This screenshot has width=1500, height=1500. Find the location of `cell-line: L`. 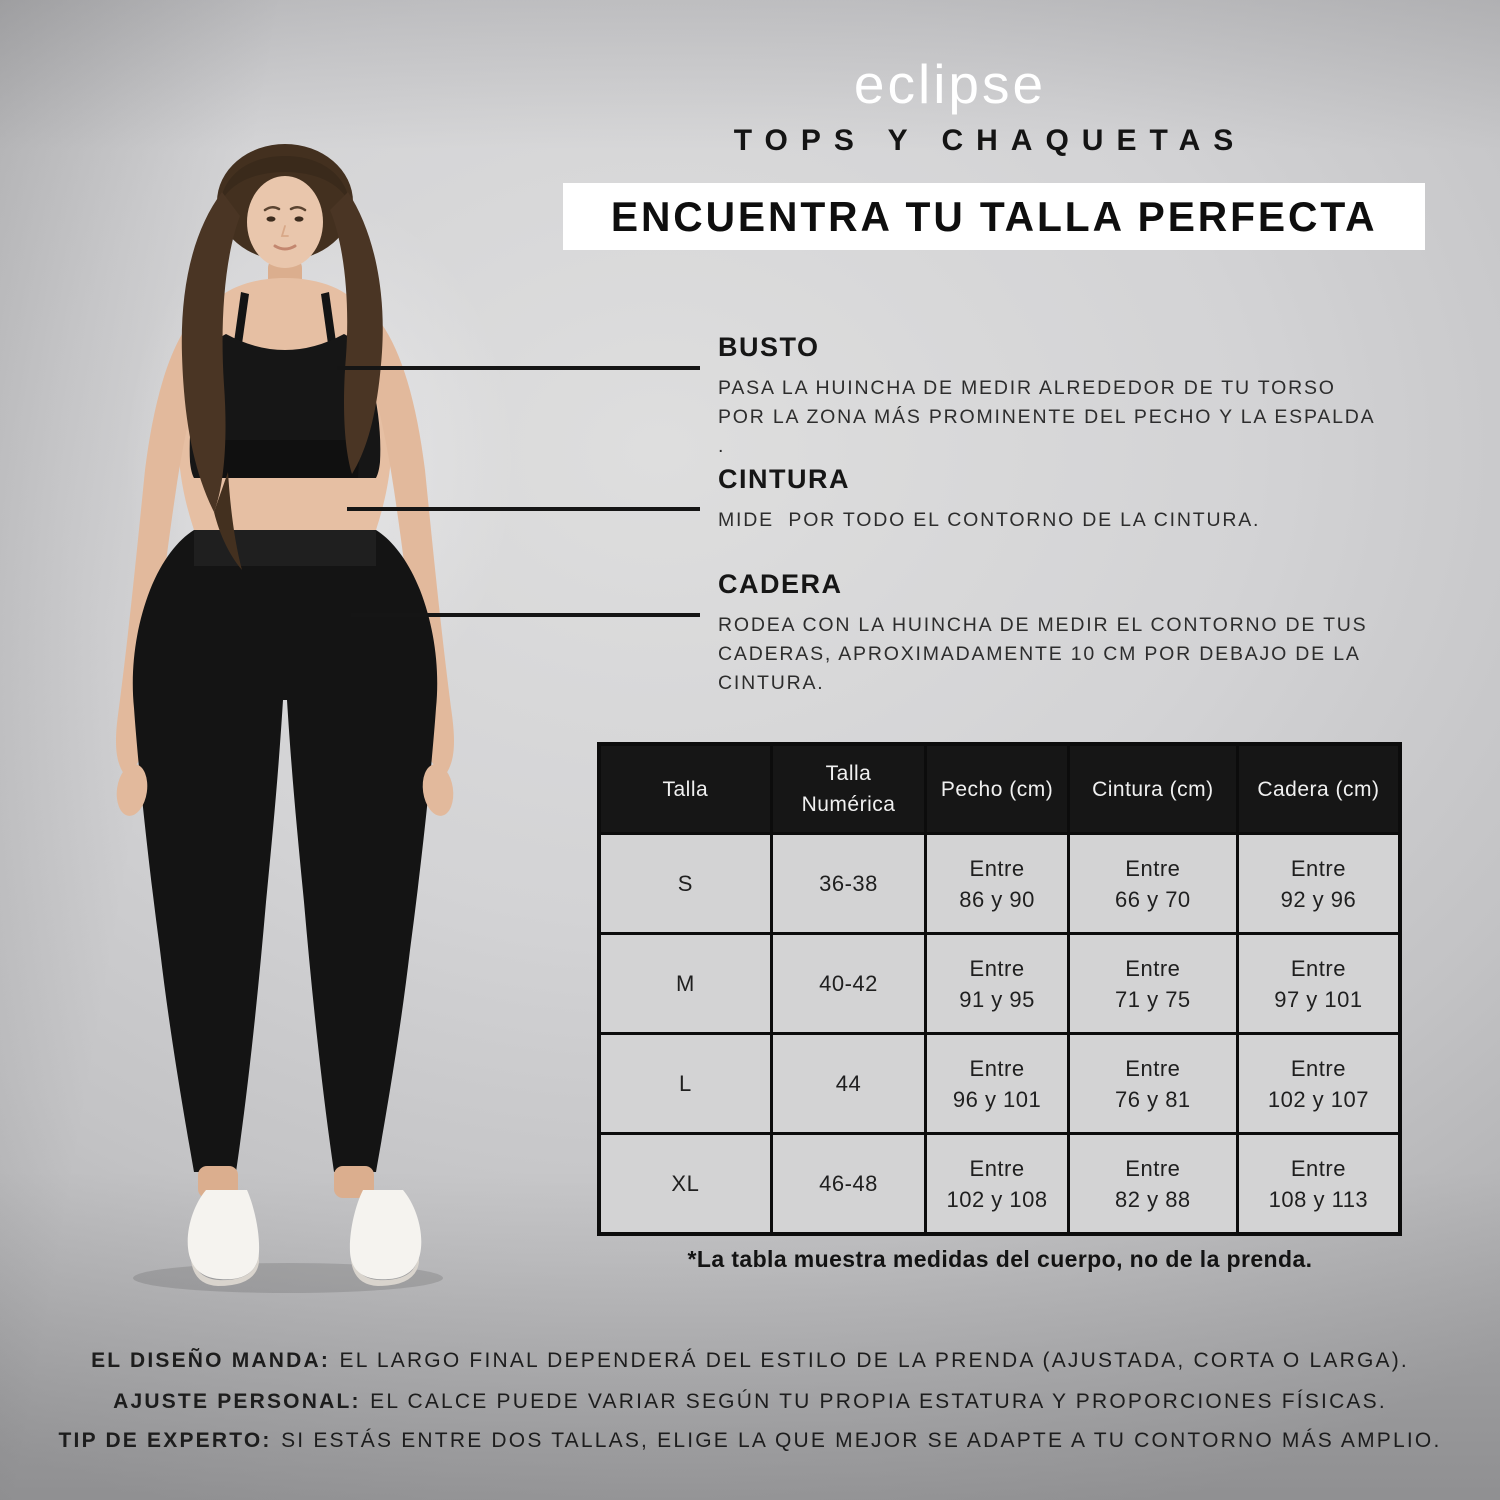

cell-line: L is located at coordinates (685, 1083).